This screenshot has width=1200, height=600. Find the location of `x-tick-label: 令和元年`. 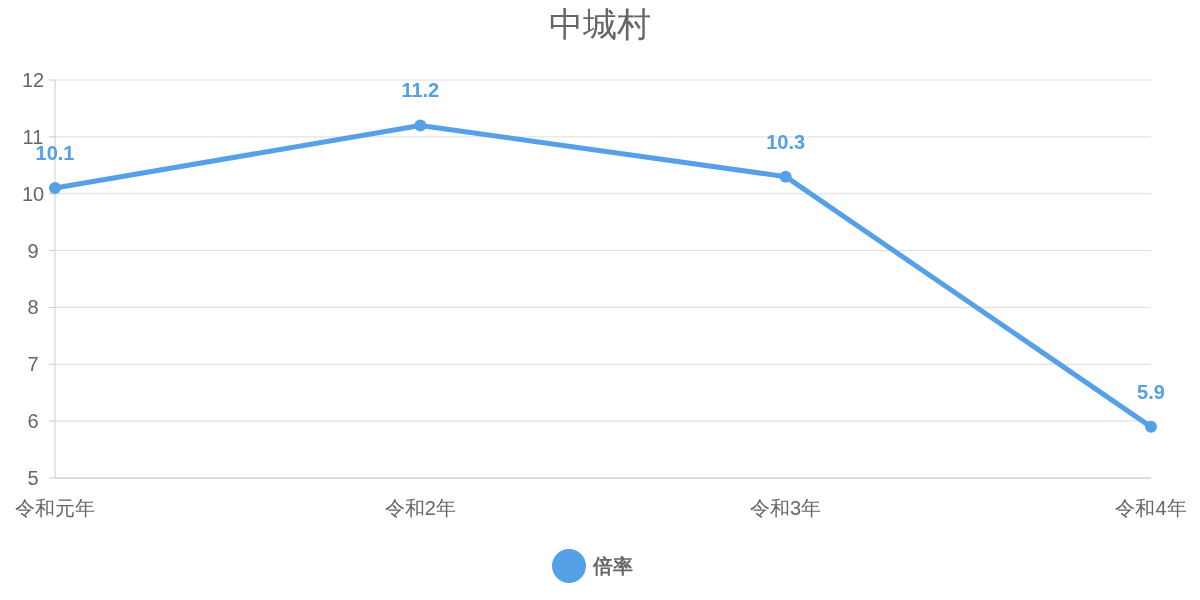

x-tick-label: 令和元年 is located at coordinates (55, 508).